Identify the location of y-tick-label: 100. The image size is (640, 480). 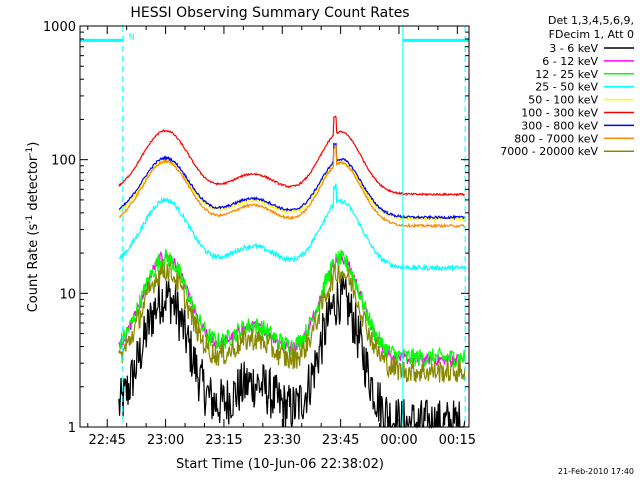
(63, 161).